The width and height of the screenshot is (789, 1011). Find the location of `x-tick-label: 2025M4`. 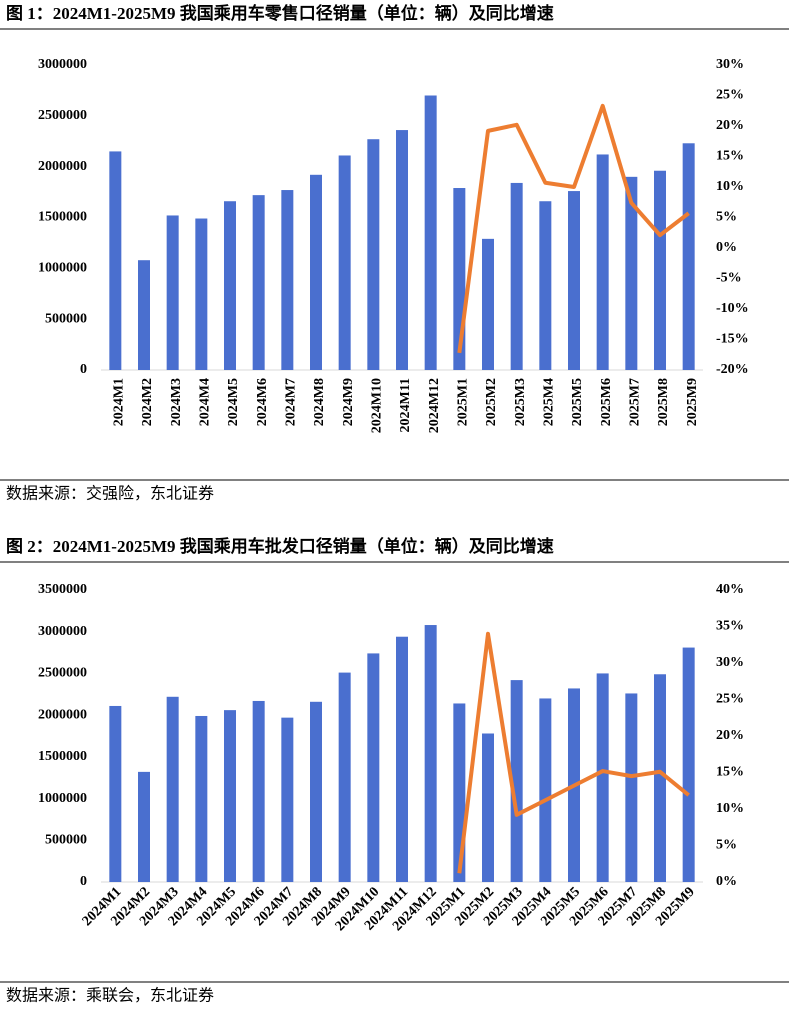

x-tick-label: 2025M4 is located at coordinates (549, 402).